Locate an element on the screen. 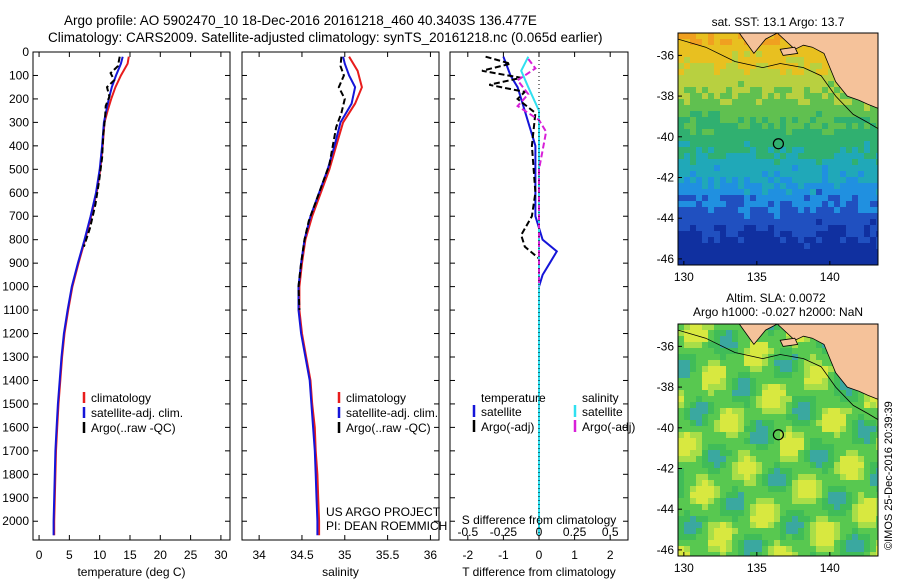  s-diff-axis-label: S difference from climatology is located at coordinates (539, 520).